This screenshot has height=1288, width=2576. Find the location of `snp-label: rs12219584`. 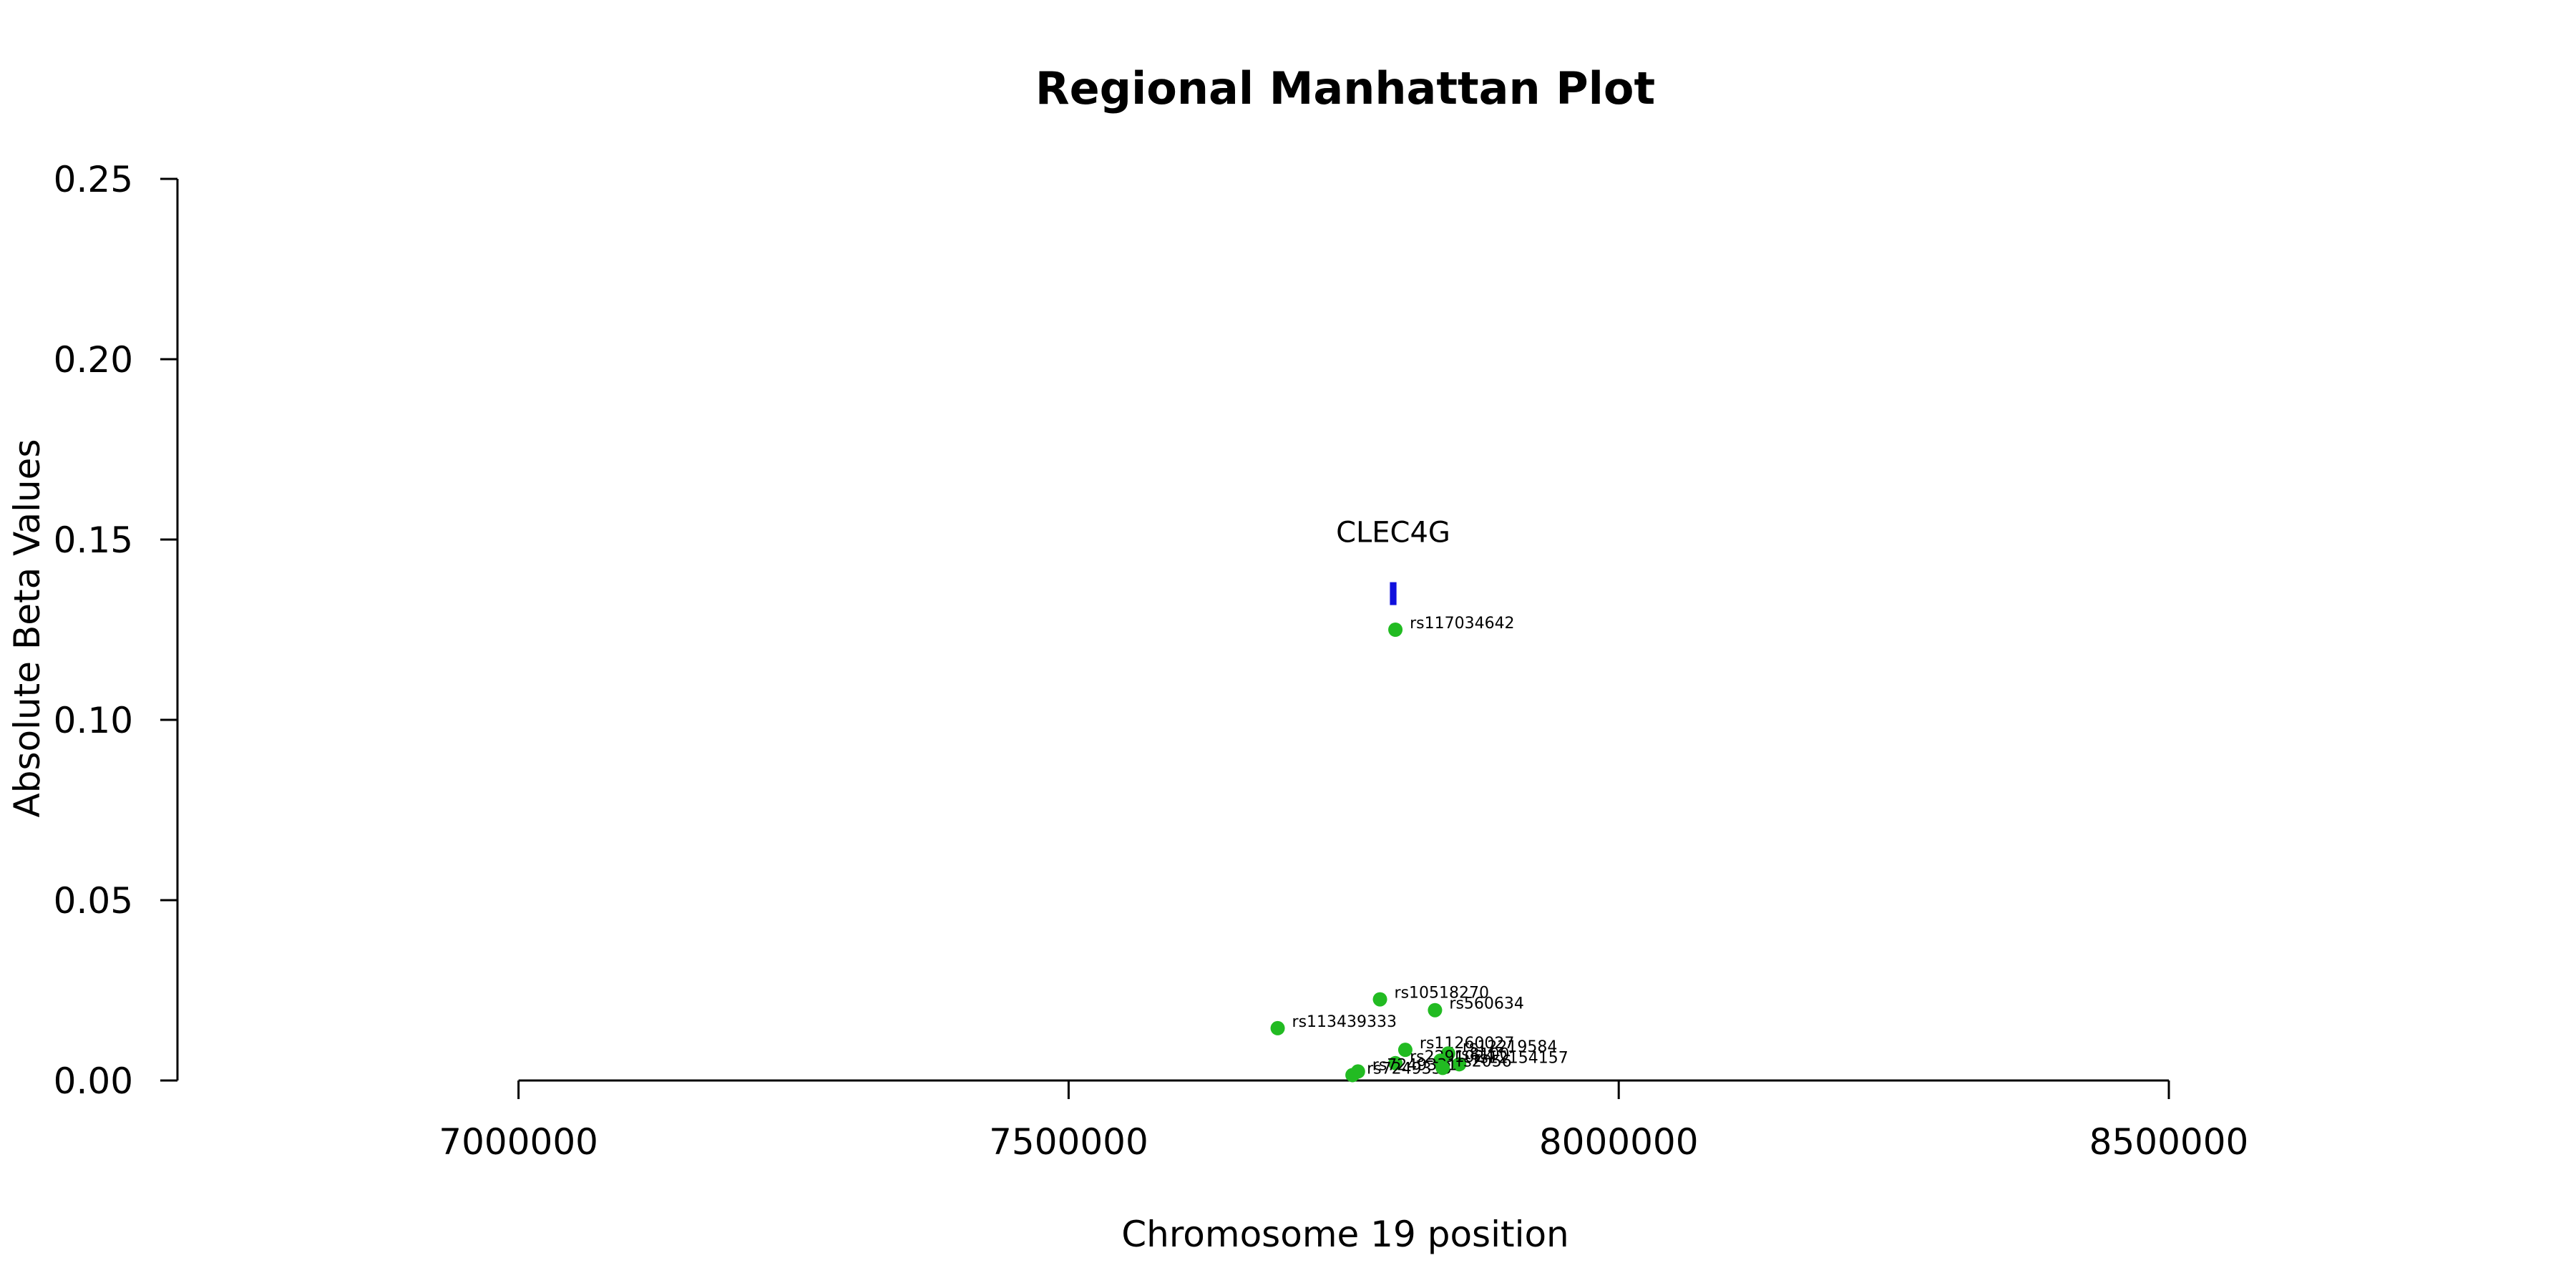

snp-label: rs12219584 is located at coordinates (1510, 1047).